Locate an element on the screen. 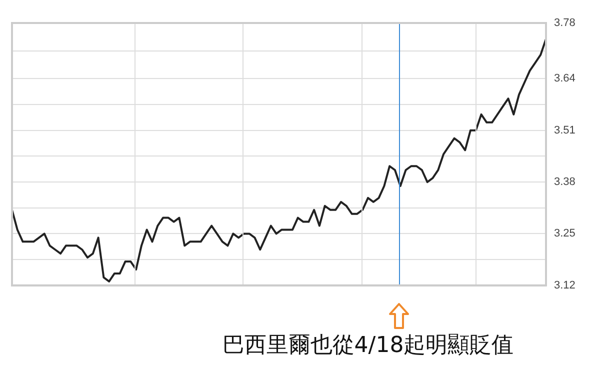  y-tick-label: 3.25 is located at coordinates (565, 234).